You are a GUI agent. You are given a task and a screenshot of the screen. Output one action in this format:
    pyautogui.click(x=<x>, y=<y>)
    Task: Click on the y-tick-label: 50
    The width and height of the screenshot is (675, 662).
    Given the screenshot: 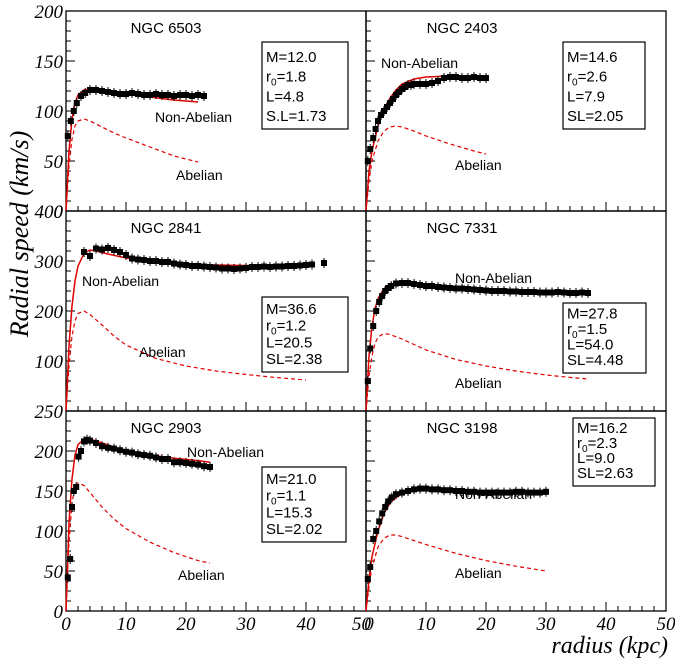 What is the action you would take?
    pyautogui.click(x=54, y=572)
    